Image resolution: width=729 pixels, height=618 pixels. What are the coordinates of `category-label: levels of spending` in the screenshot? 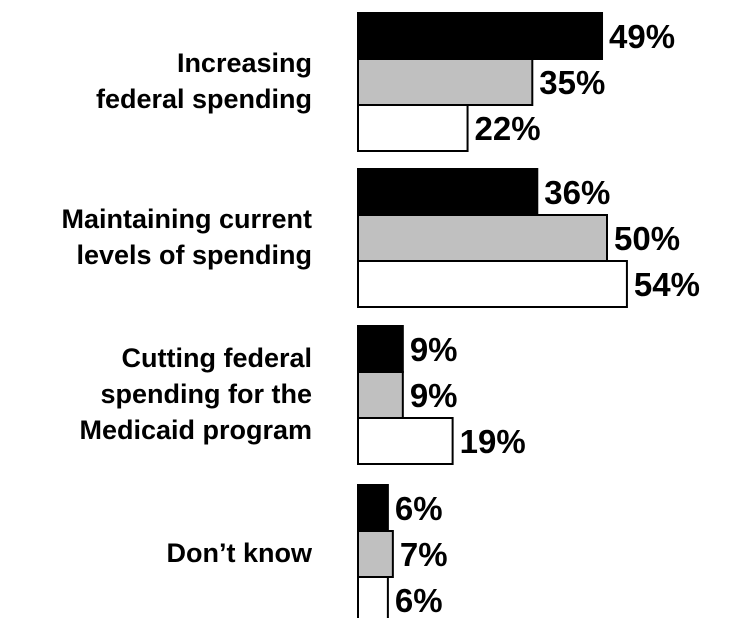 It's located at (194, 255).